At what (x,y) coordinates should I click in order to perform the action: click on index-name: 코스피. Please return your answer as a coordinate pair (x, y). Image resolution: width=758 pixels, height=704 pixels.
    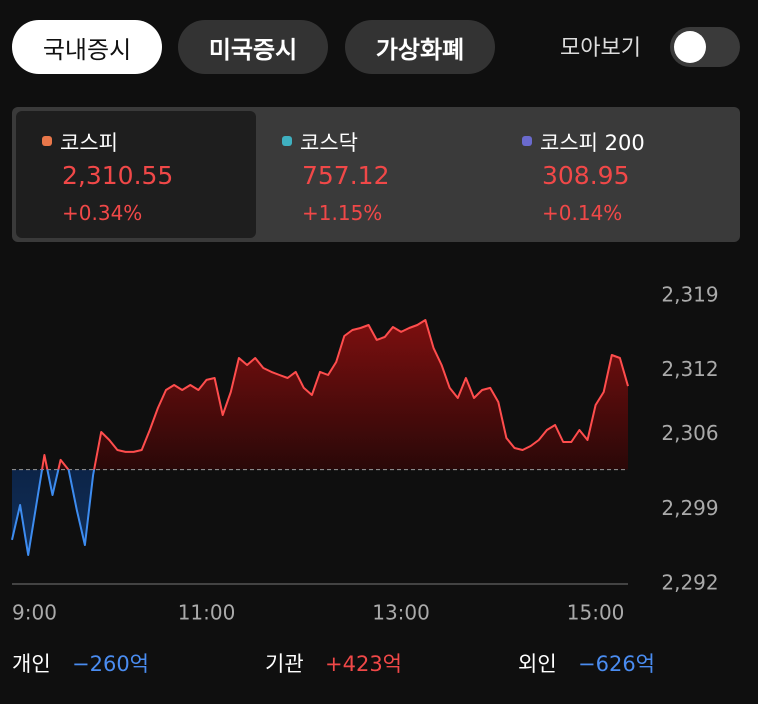
    Looking at the image, I should click on (89, 143).